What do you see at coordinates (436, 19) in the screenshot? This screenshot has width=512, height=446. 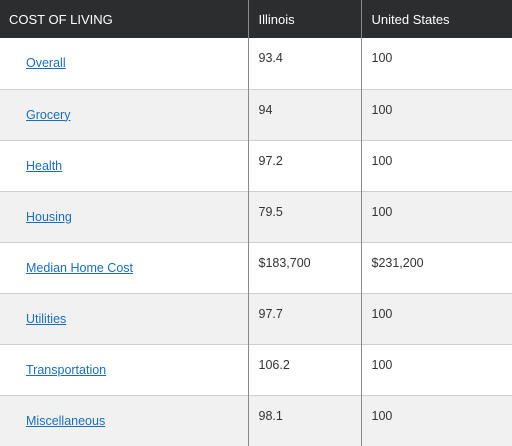 I see `header-united-states: United States` at bounding box center [436, 19].